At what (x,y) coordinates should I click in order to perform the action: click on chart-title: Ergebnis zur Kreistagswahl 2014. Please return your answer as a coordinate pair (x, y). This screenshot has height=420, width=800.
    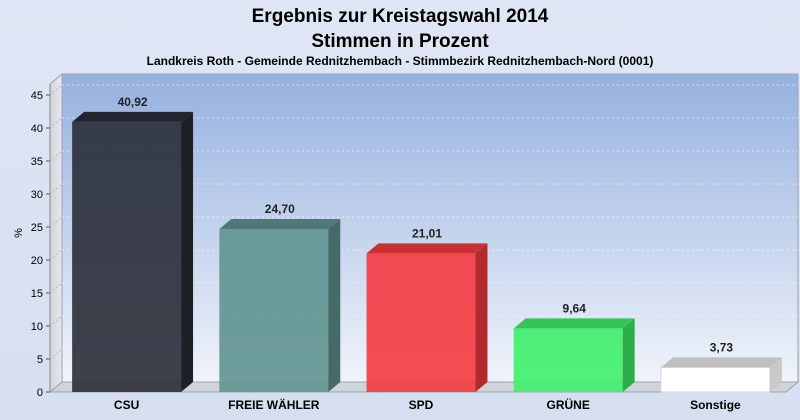
    Looking at the image, I should click on (400, 16).